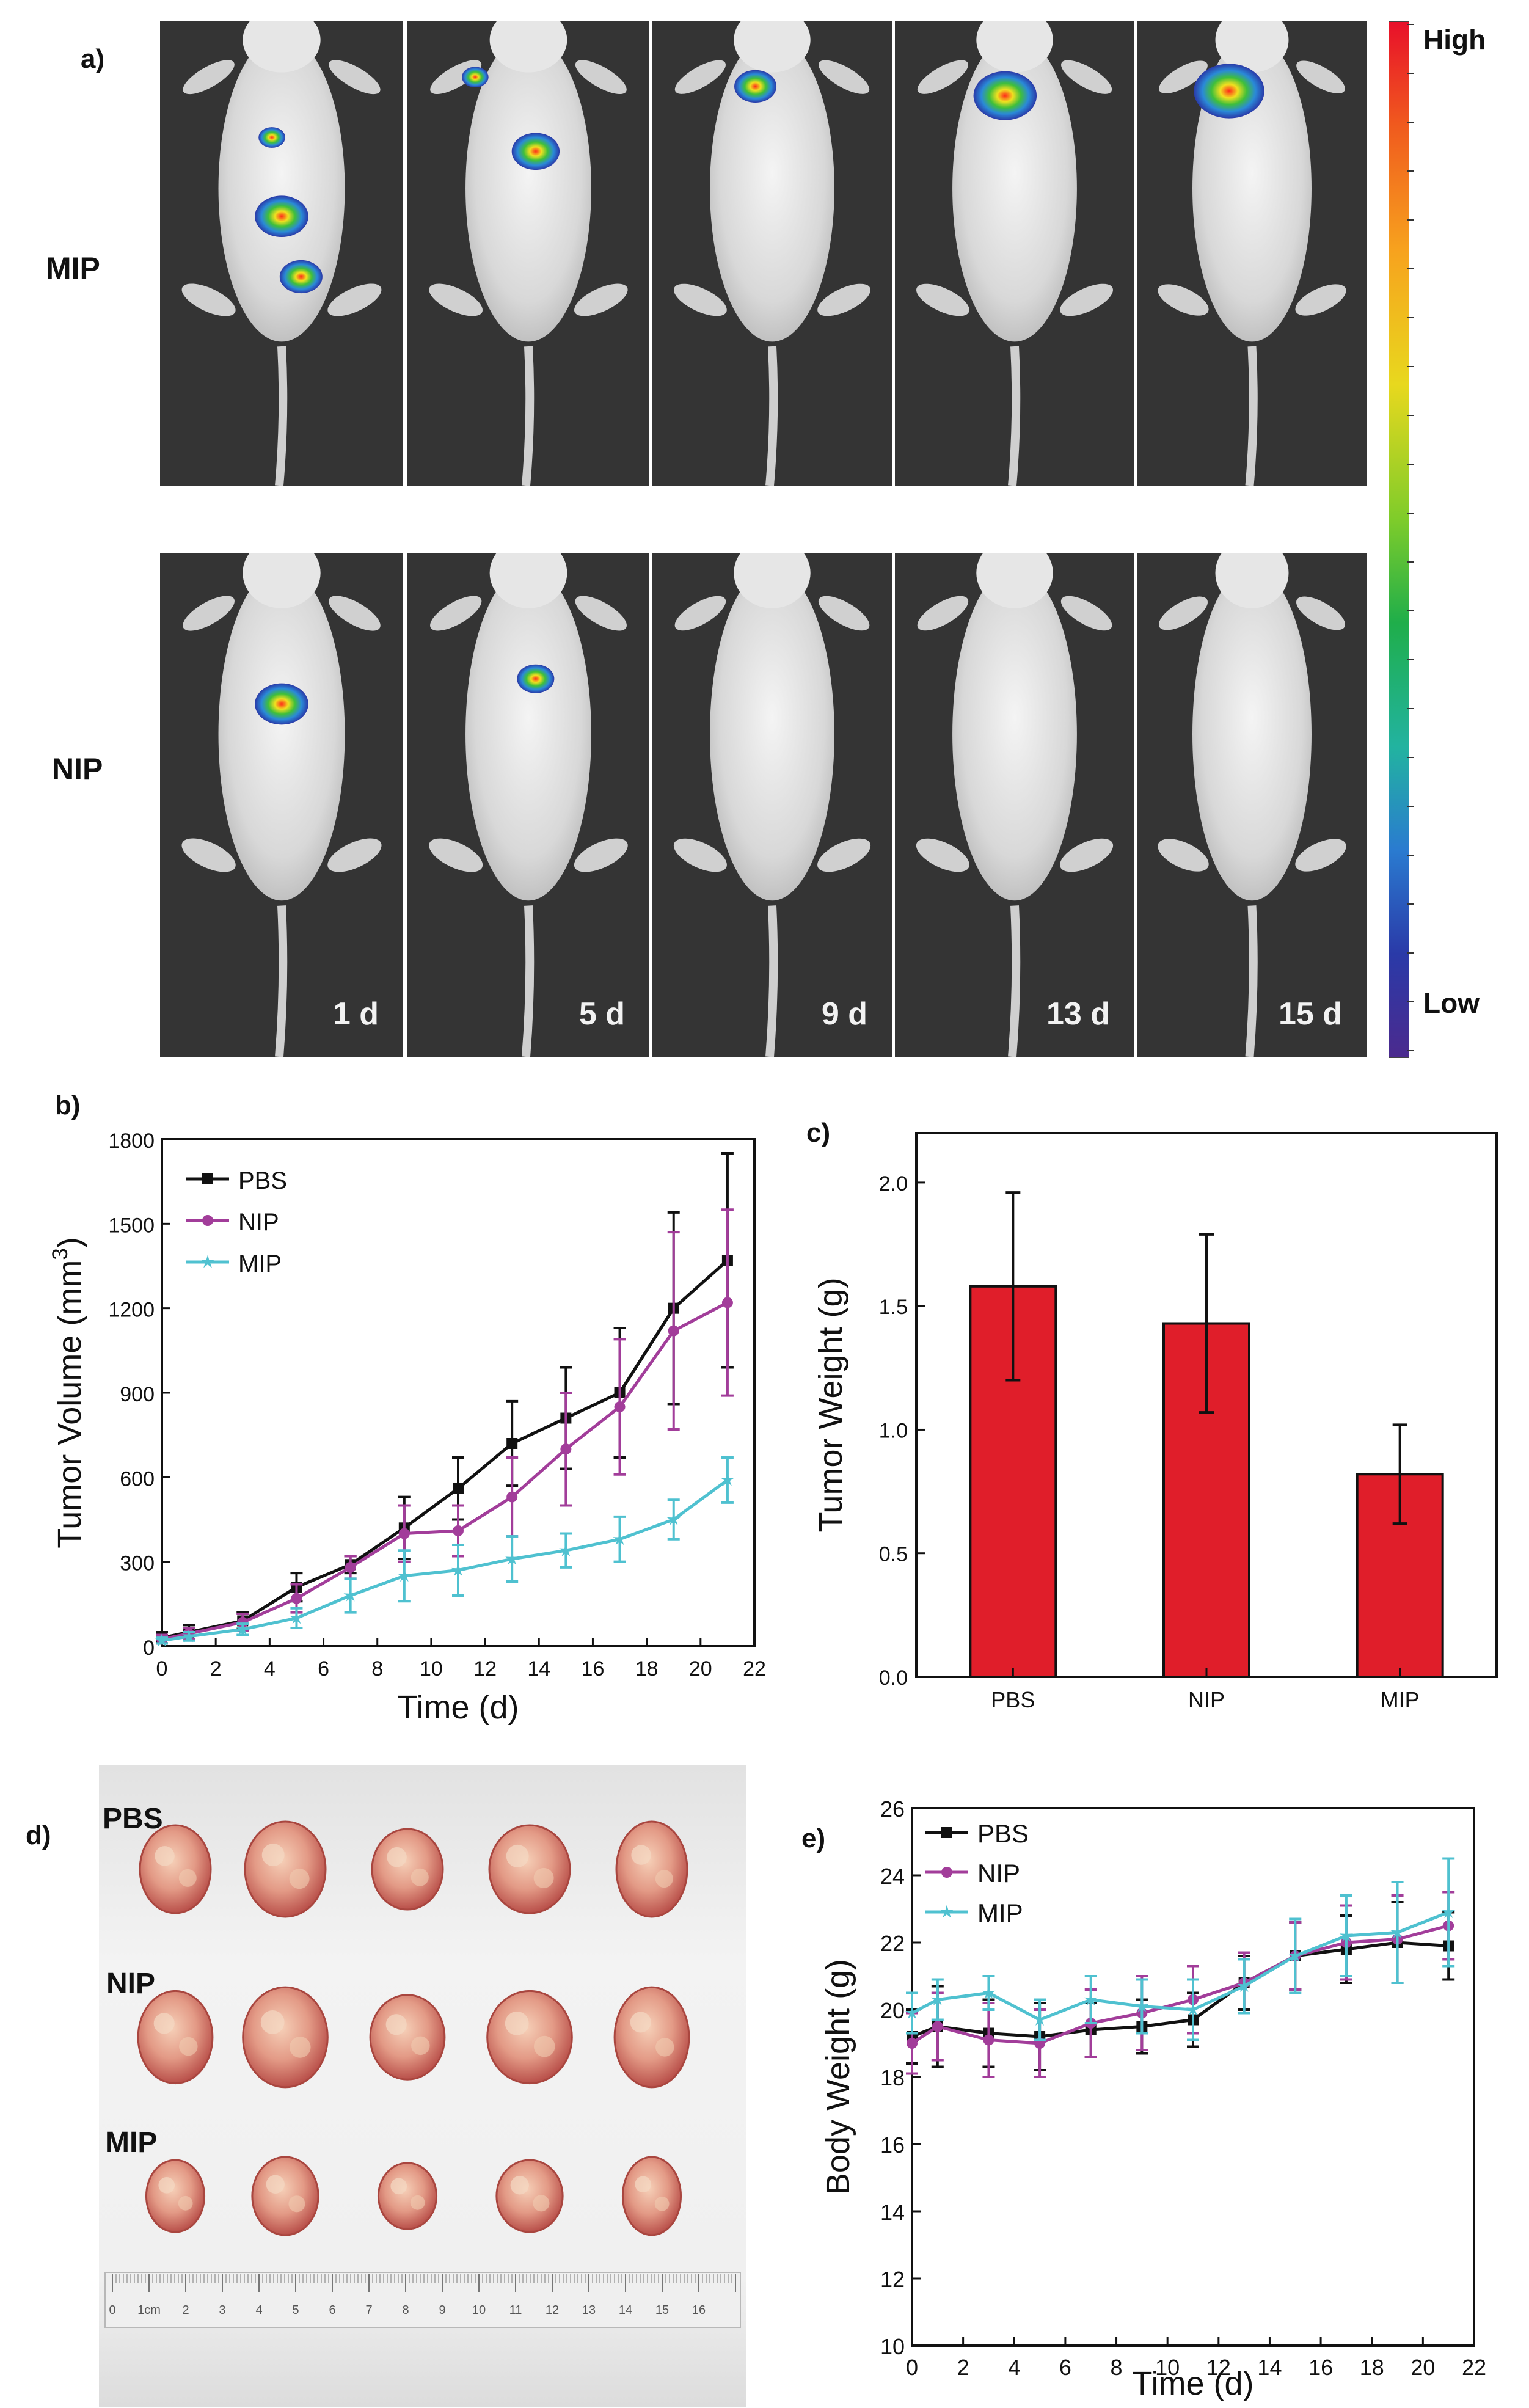  Describe the element at coordinates (647, 1668) in the screenshot. I see `x-tick-label: 18` at that location.